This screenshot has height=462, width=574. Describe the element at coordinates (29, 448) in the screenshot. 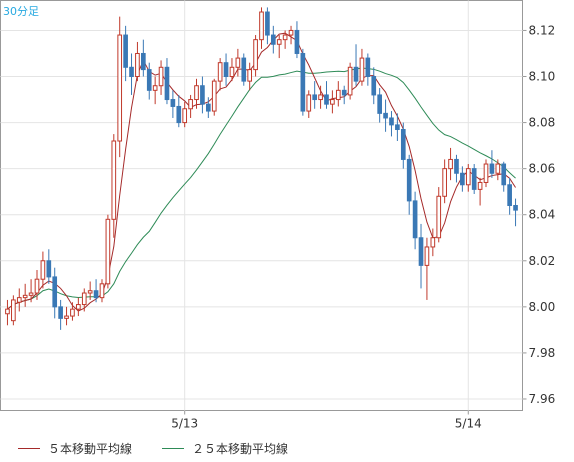

I see `legend-swatch-ma5` at that location.